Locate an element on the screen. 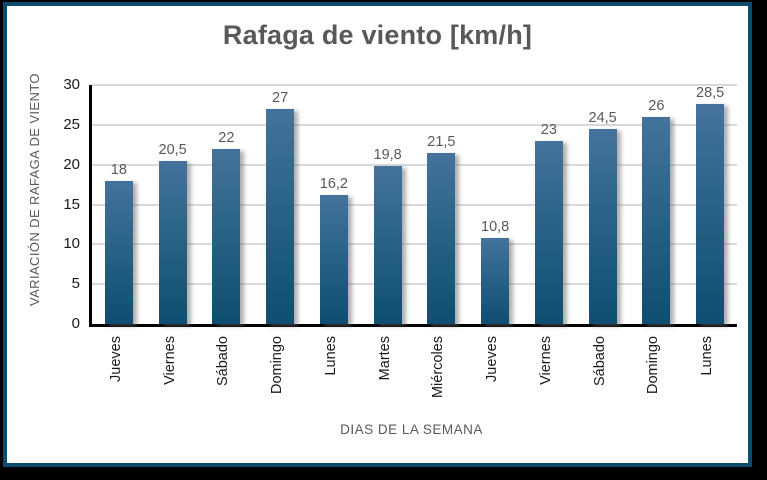  bar-slot: 16,2 is located at coordinates (334, 204).